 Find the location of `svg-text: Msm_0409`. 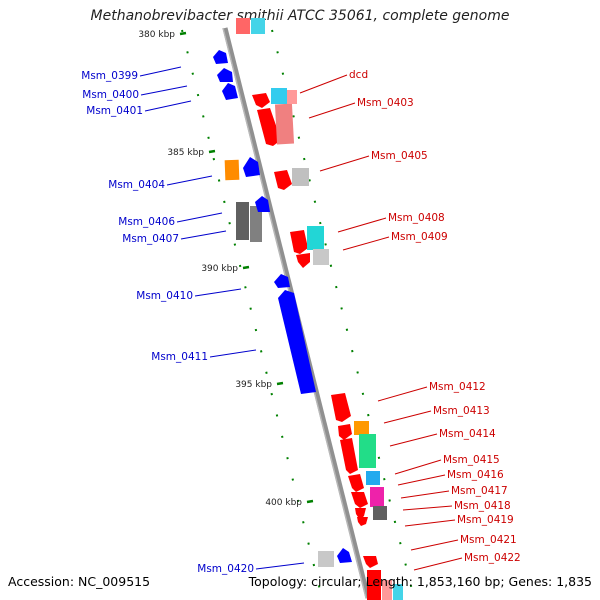

svg-text: Msm_0409 is located at coordinates (419, 237).